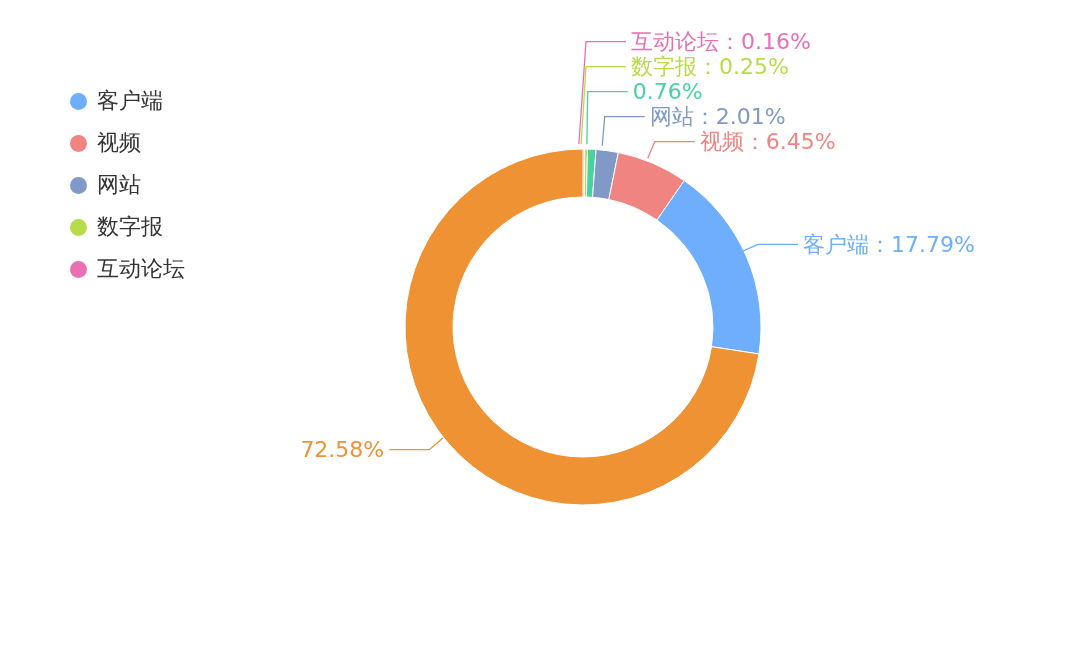  Describe the element at coordinates (119, 185) in the screenshot. I see `legend-label: 网站` at that location.